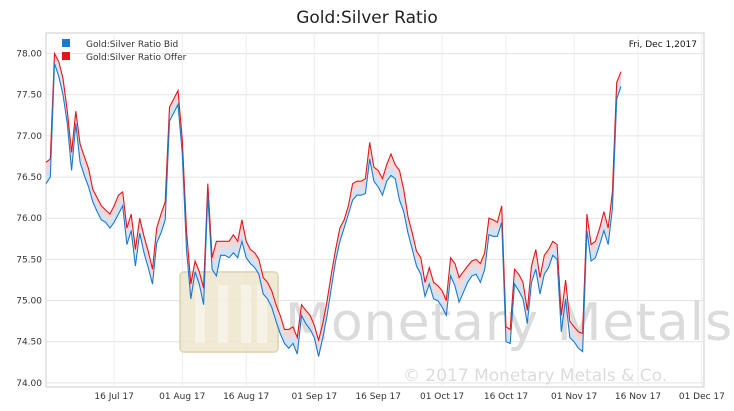 This screenshot has width=734, height=411. What do you see at coordinates (66, 43) in the screenshot?
I see `legend-swatch-bid` at bounding box center [66, 43].